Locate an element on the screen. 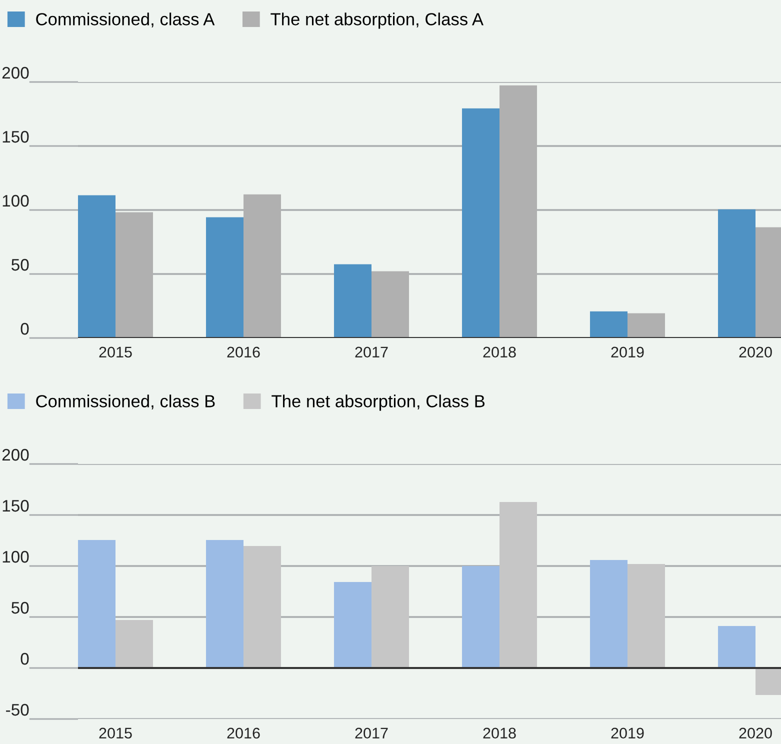  legend-label: Commissioned, class B is located at coordinates (125, 402).